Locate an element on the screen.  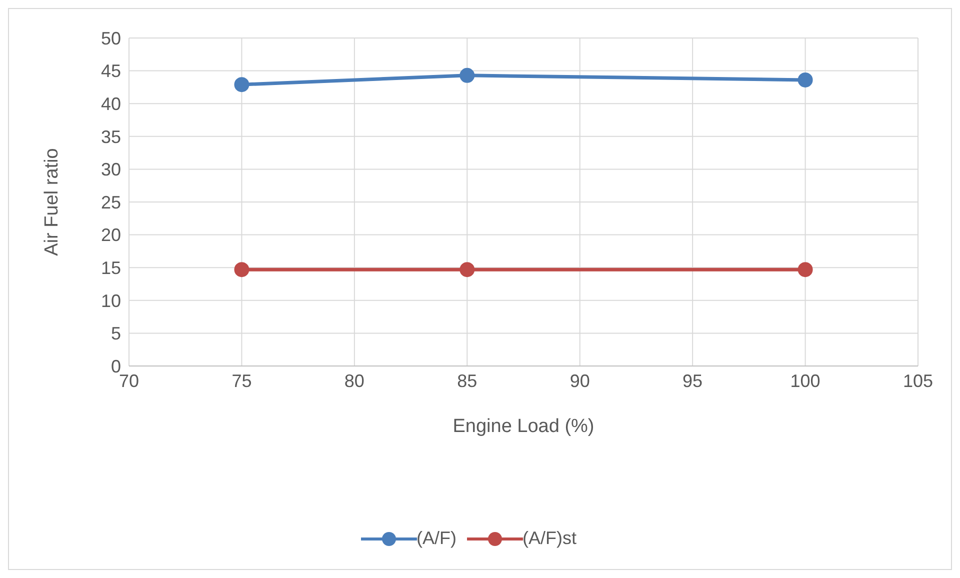
y-axis-title: Air Fuel ratio is located at coordinates (52, 202).